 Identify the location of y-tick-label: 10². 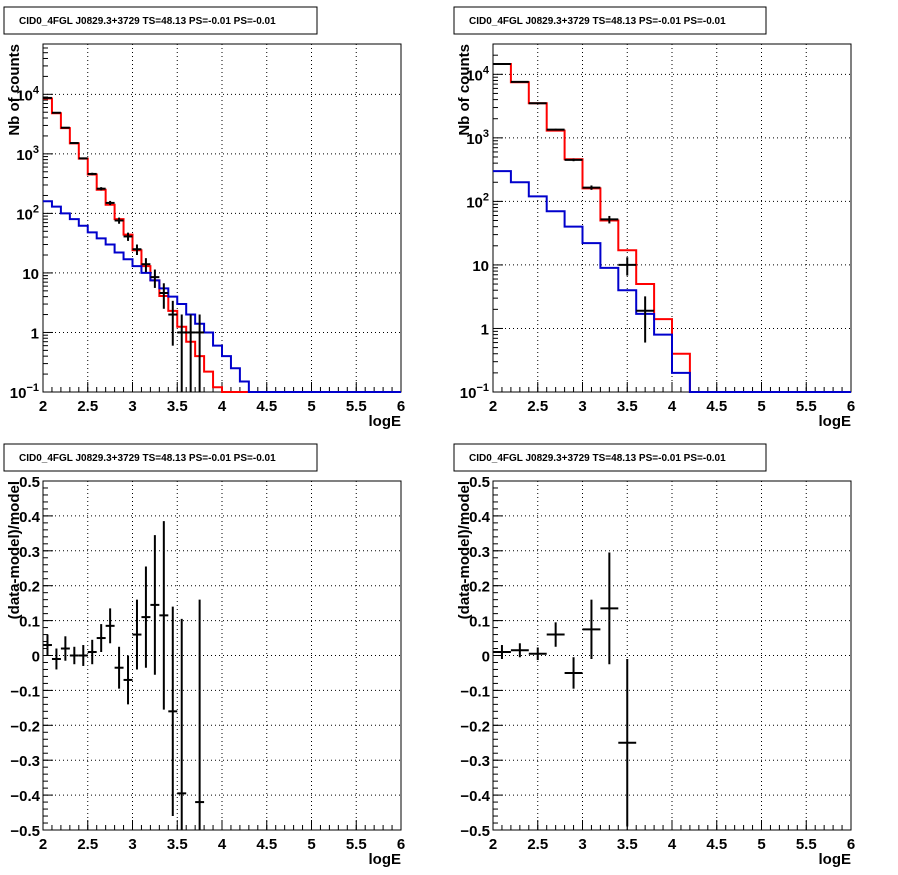
(477, 201).